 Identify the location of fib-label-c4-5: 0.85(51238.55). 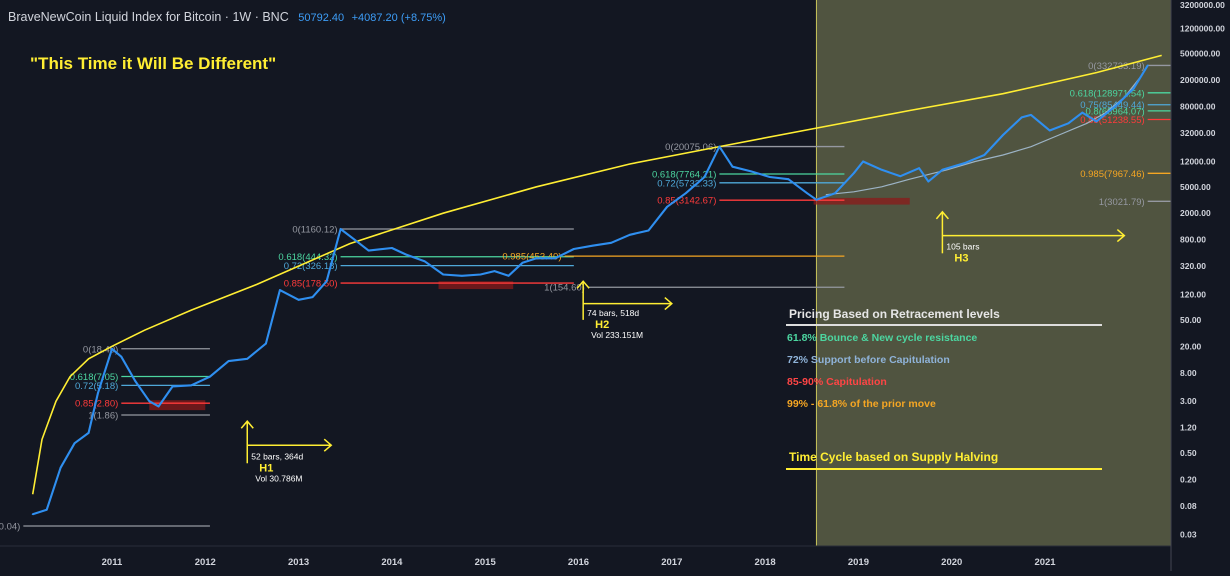
(1112, 120).